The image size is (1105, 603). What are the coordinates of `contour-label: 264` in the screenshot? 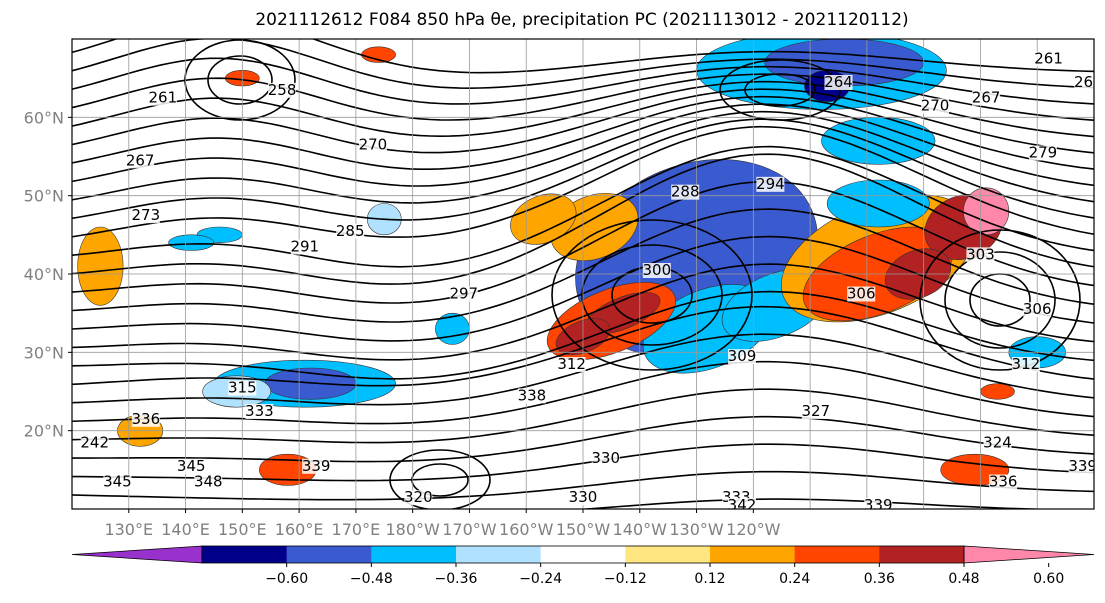 It's located at (838, 82).